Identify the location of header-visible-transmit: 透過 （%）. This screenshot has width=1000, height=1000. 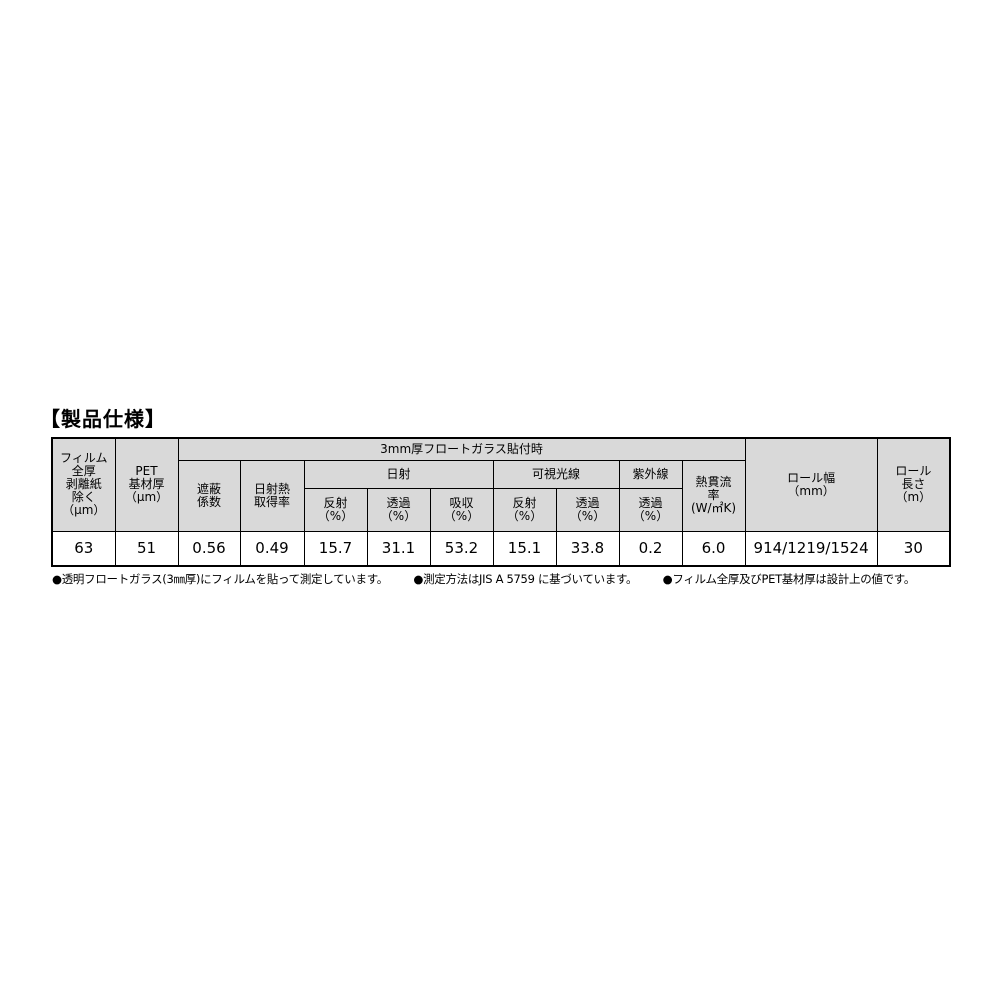
(587, 509).